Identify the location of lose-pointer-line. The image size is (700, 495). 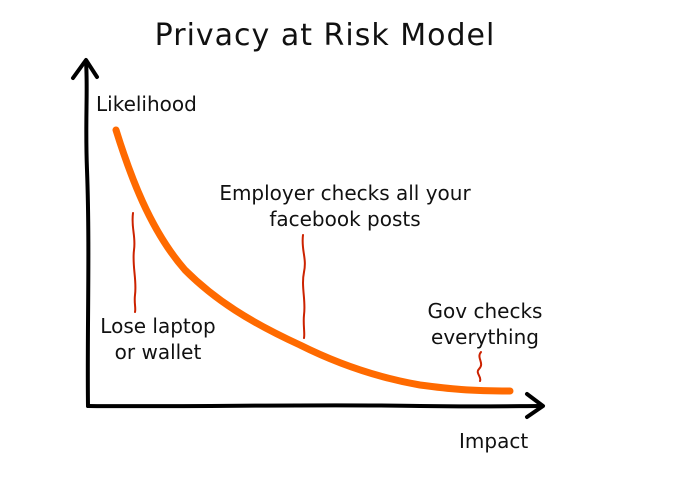
(134, 262).